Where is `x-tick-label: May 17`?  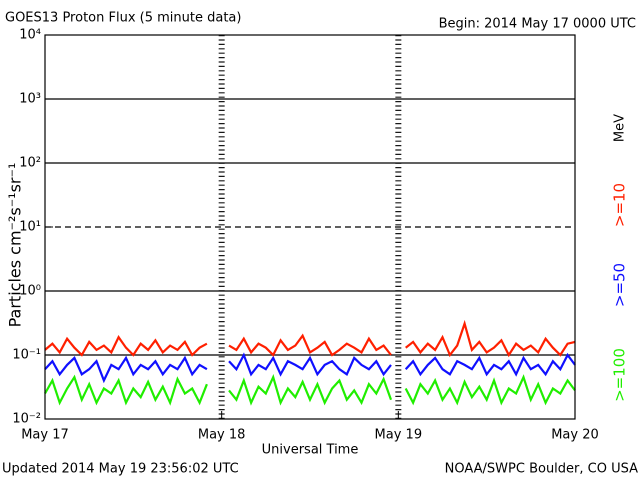
x-tick-label: May 17 is located at coordinates (45, 435).